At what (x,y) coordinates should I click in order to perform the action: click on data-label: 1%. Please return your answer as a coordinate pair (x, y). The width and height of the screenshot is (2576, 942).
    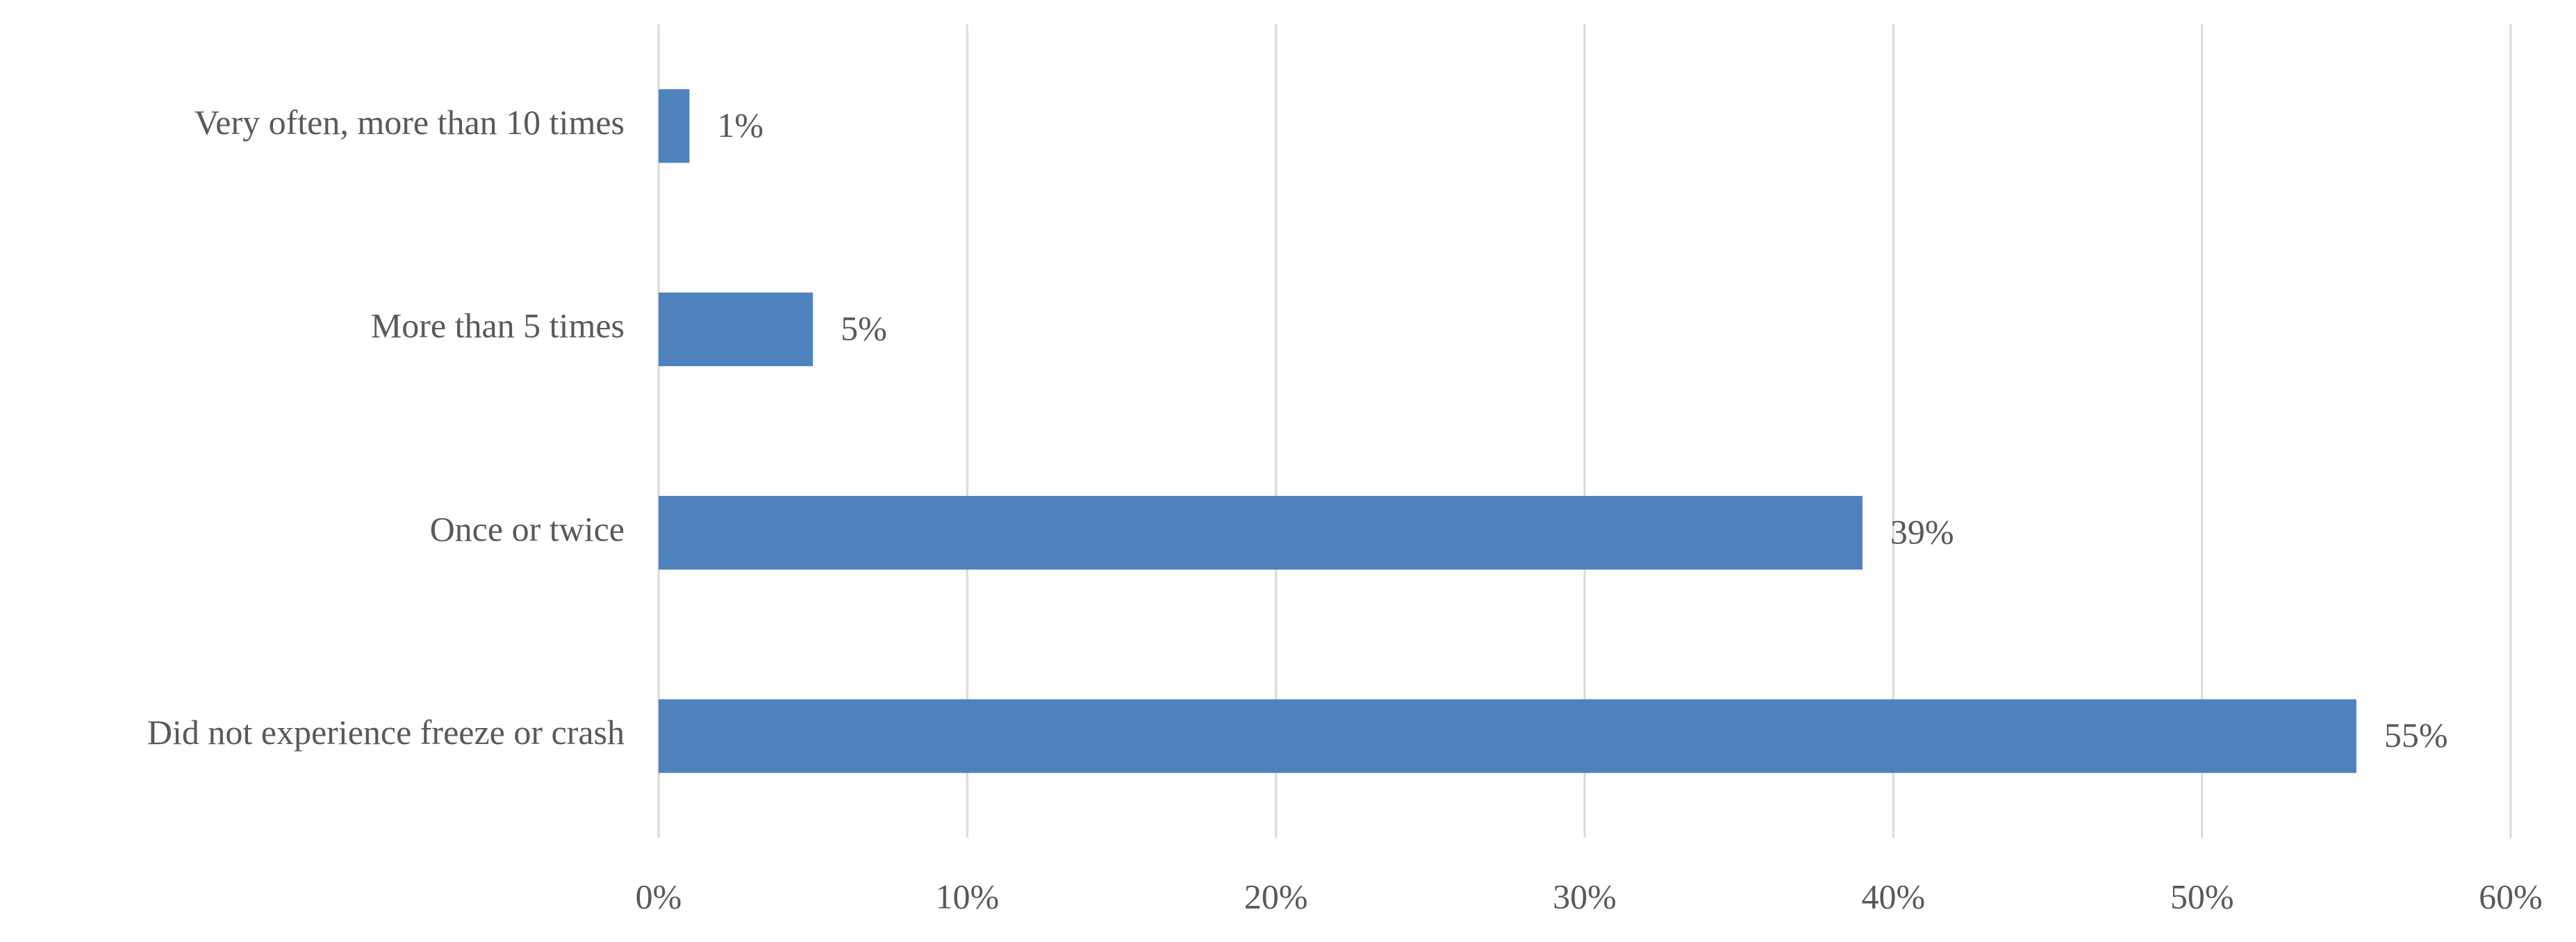
    Looking at the image, I should click on (740, 125).